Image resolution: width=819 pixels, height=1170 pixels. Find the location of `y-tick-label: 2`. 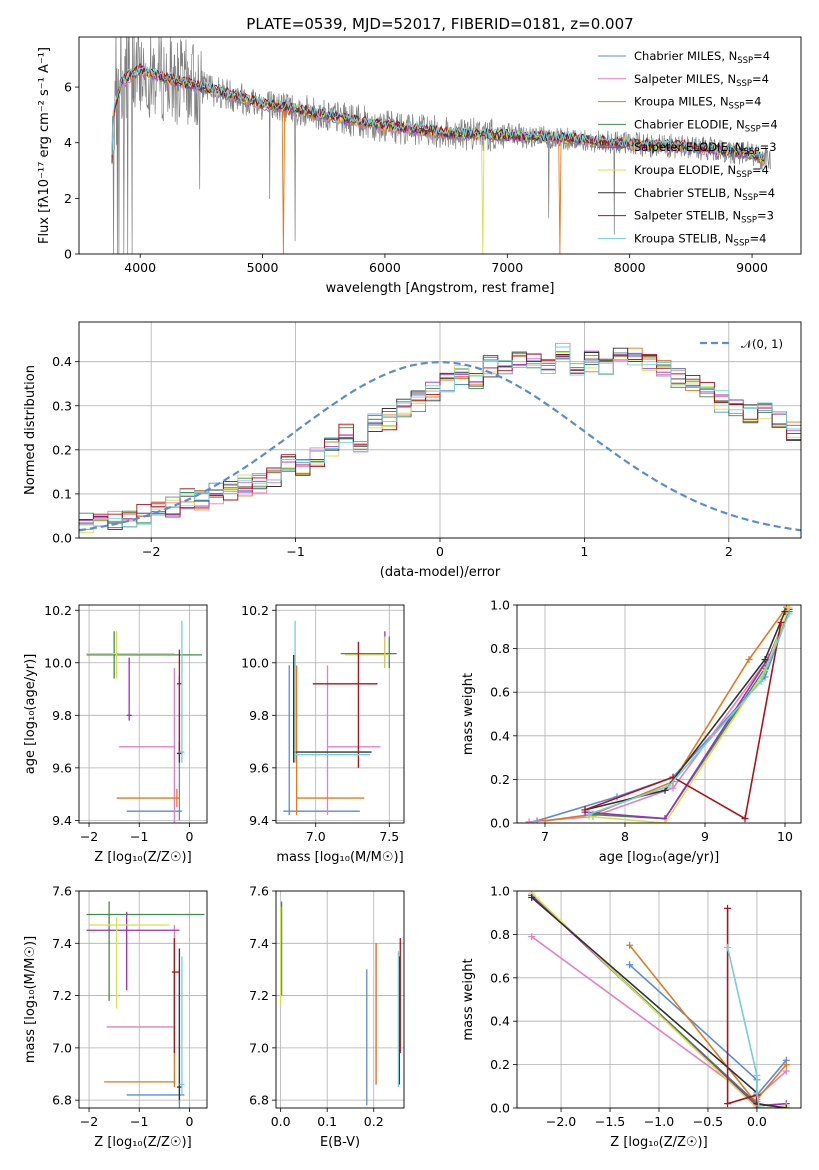

y-tick-label: 2 is located at coordinates (68, 198).